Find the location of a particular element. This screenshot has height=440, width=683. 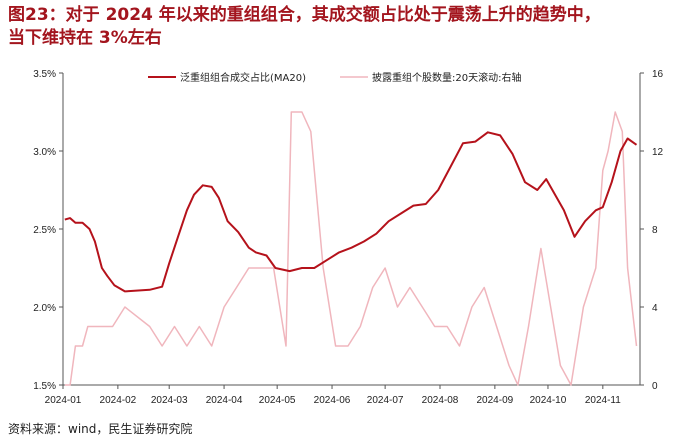

y-left-tick-label: 3.5% is located at coordinates (44, 74).